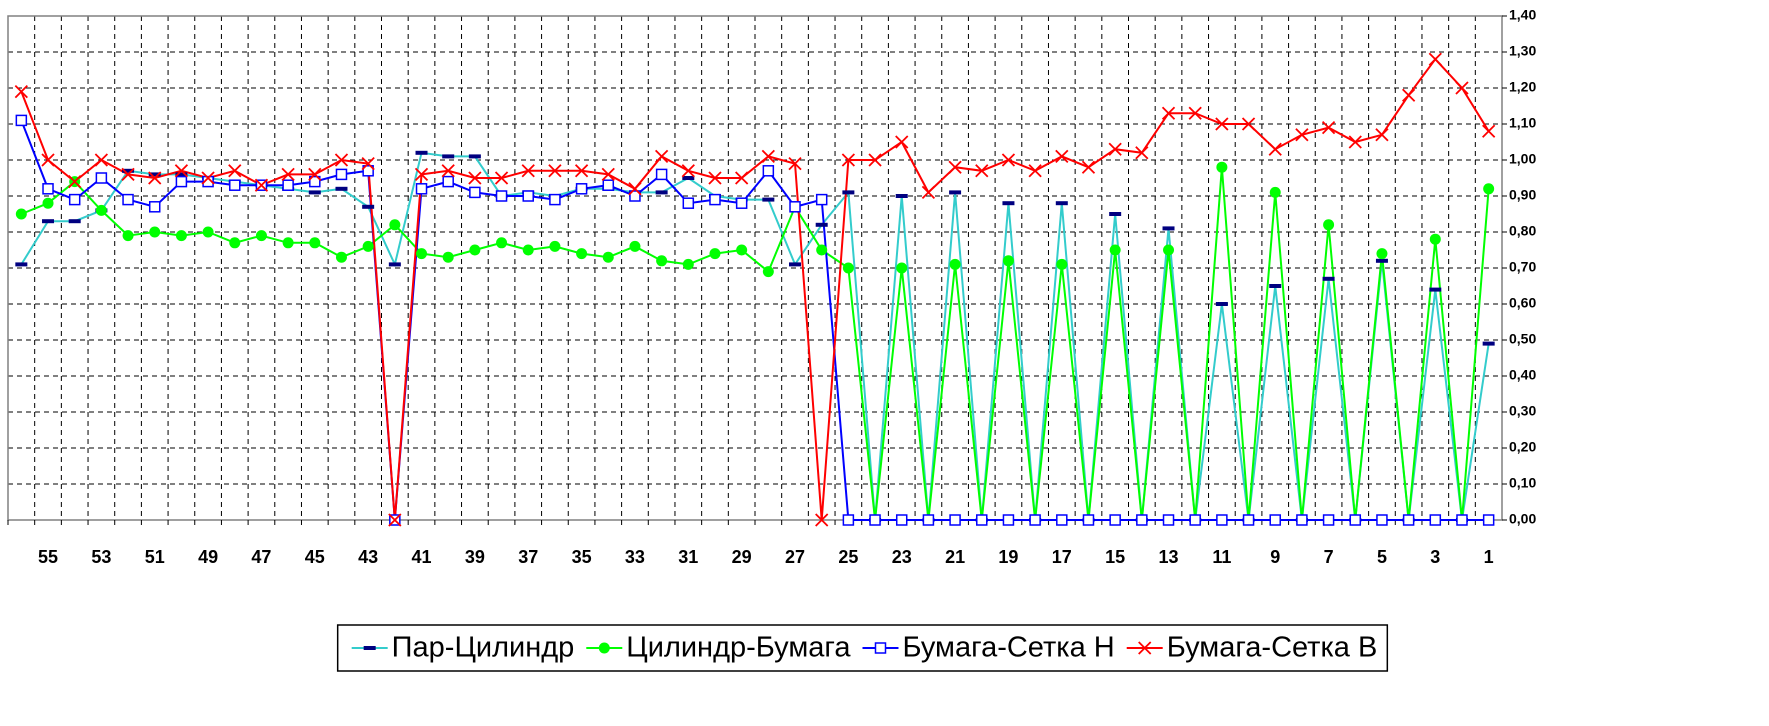  I want to click on x-tick-label: 19, so click(1008, 557).